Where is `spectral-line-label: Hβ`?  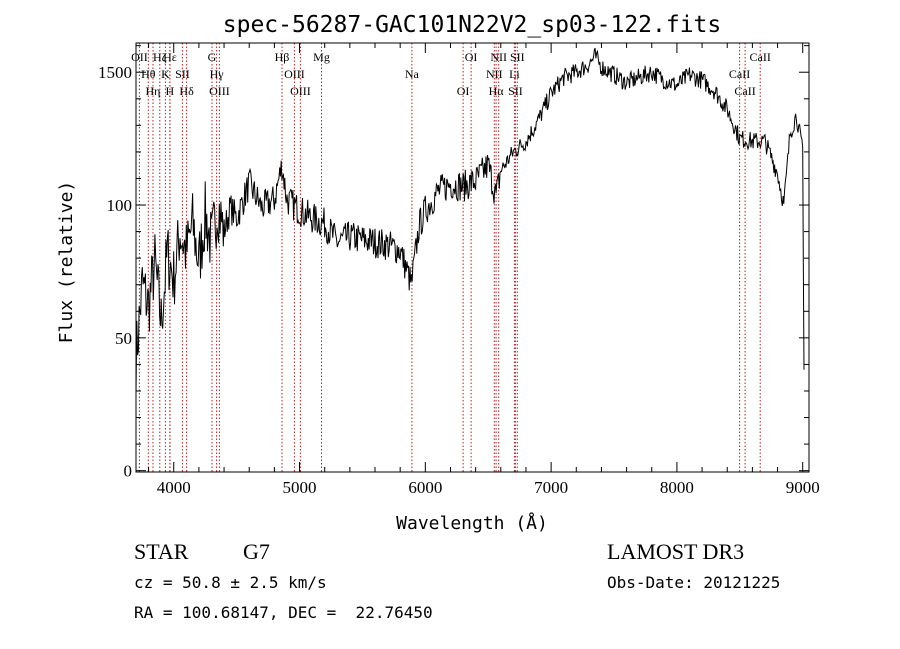 spectral-line-label: Hβ is located at coordinates (282, 57).